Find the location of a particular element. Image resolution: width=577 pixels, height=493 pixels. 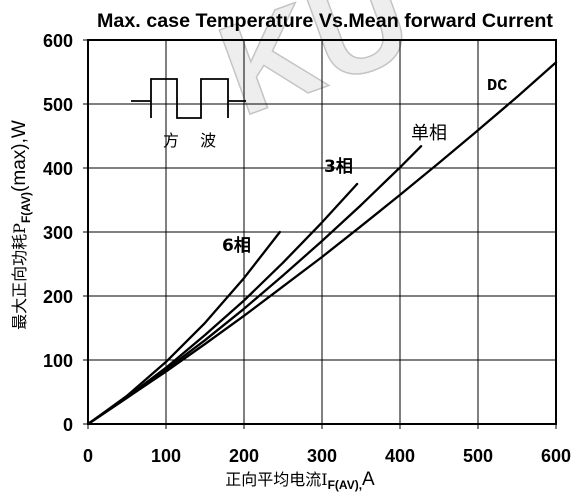

y-tick-label: 500 is located at coordinates (58, 105).